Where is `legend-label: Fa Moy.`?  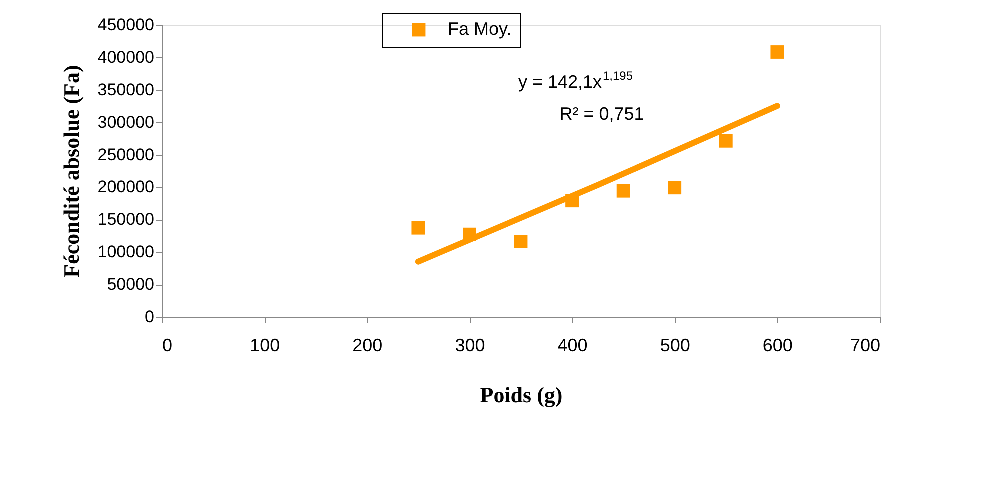
legend-label: Fa Moy. is located at coordinates (480, 29).